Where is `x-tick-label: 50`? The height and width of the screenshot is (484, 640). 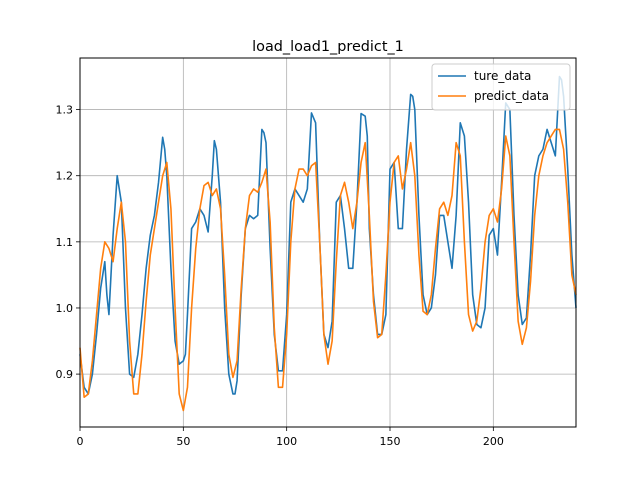
x-tick-label: 50 is located at coordinates (183, 441).